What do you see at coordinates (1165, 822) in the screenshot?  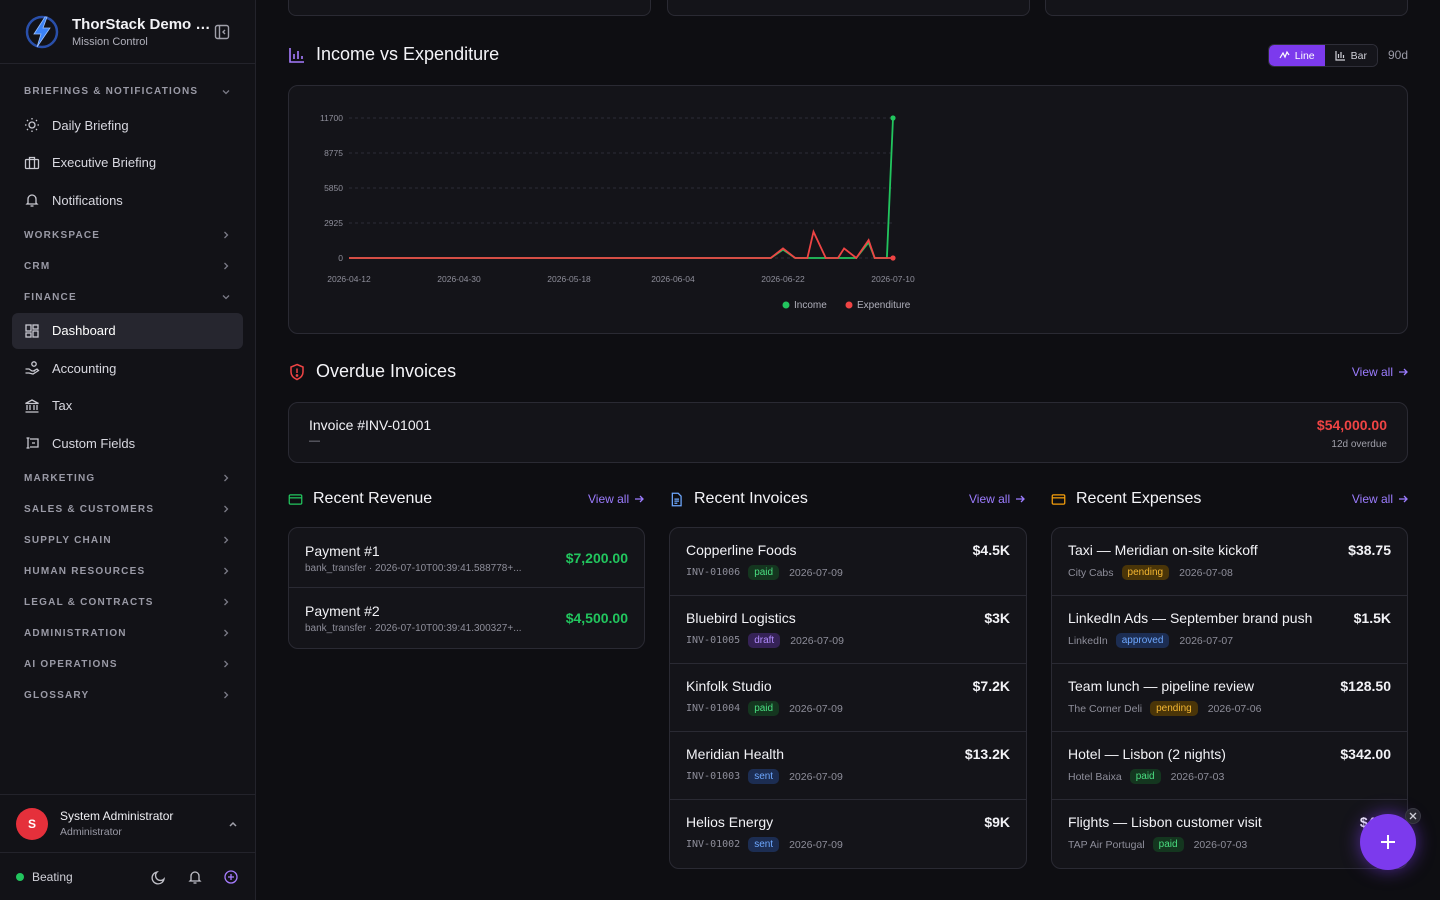 I see `expense-row-title: Flights — Lisbon customer visit` at bounding box center [1165, 822].